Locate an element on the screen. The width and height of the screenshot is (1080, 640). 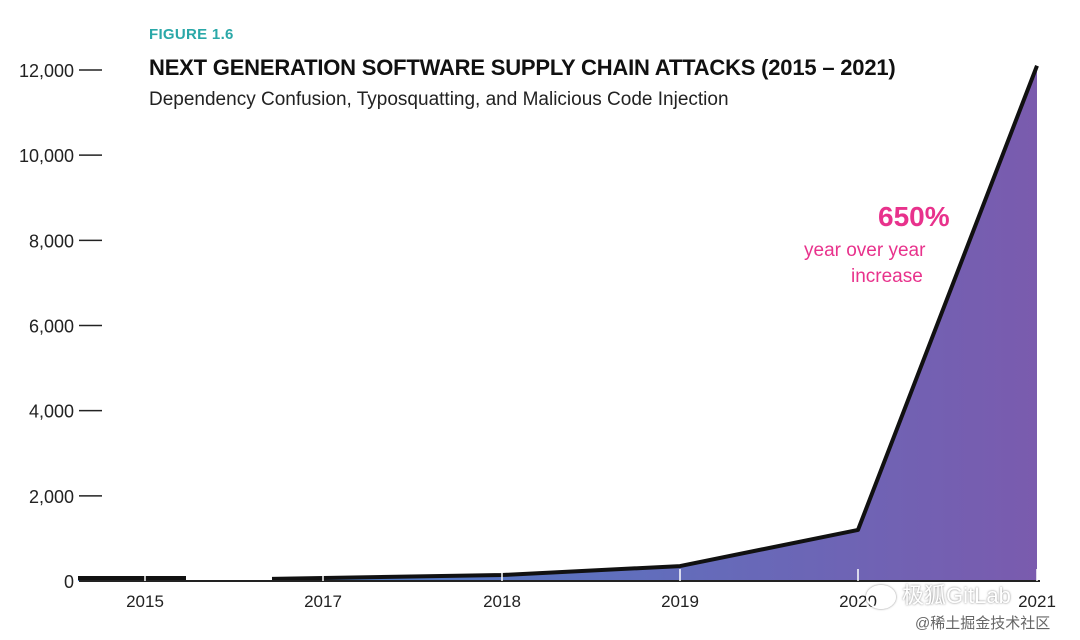
growth-callout-value: 650% is located at coordinates (914, 216).